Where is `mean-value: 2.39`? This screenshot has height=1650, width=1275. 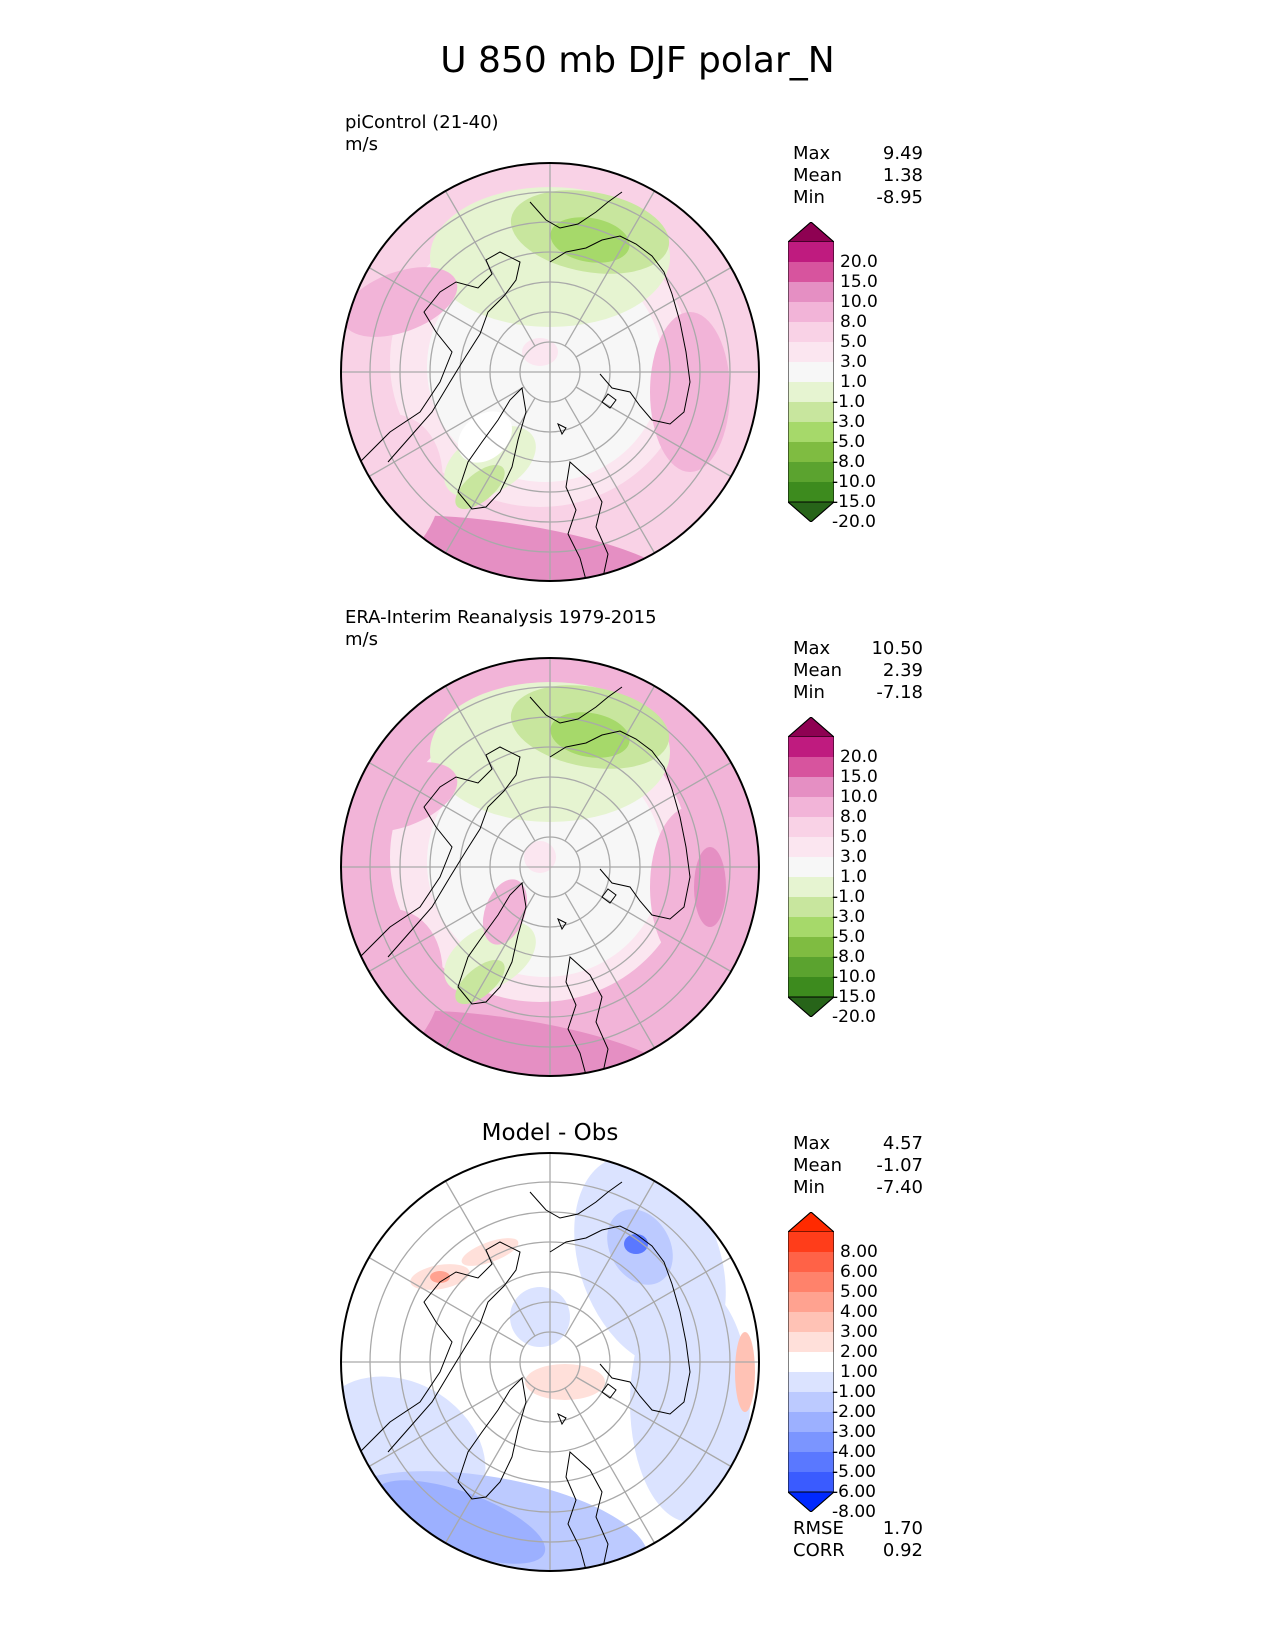 mean-value: 2.39 is located at coordinates (902, 670).